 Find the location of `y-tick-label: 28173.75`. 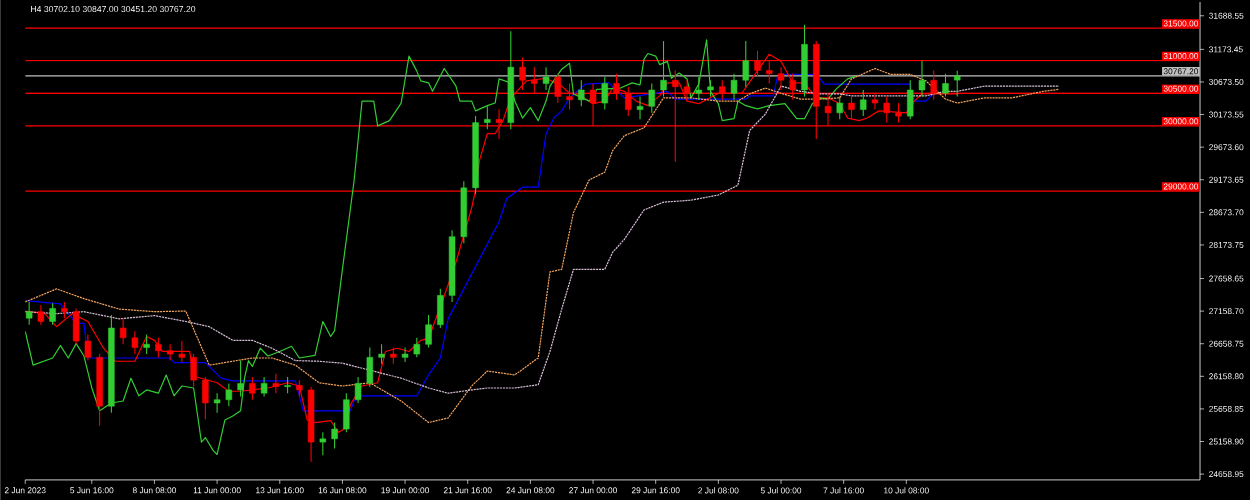

y-tick-label: 28173.75 is located at coordinates (1226, 245).